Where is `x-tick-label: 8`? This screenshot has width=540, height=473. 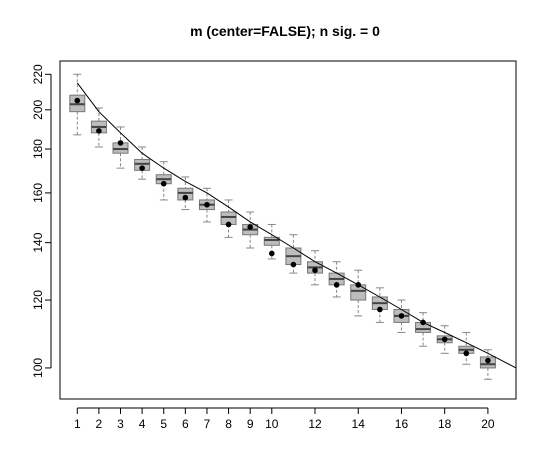
x-tick-label: 8 is located at coordinates (228, 424).